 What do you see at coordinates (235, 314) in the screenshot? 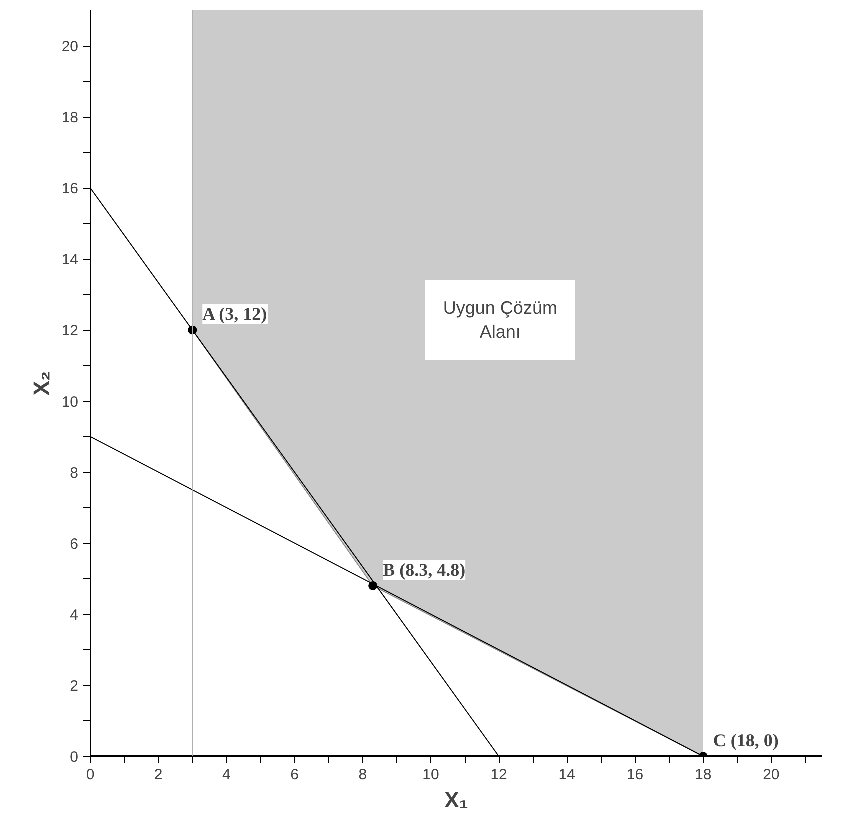
I see `annotation: A (3, 12)` at bounding box center [235, 314].